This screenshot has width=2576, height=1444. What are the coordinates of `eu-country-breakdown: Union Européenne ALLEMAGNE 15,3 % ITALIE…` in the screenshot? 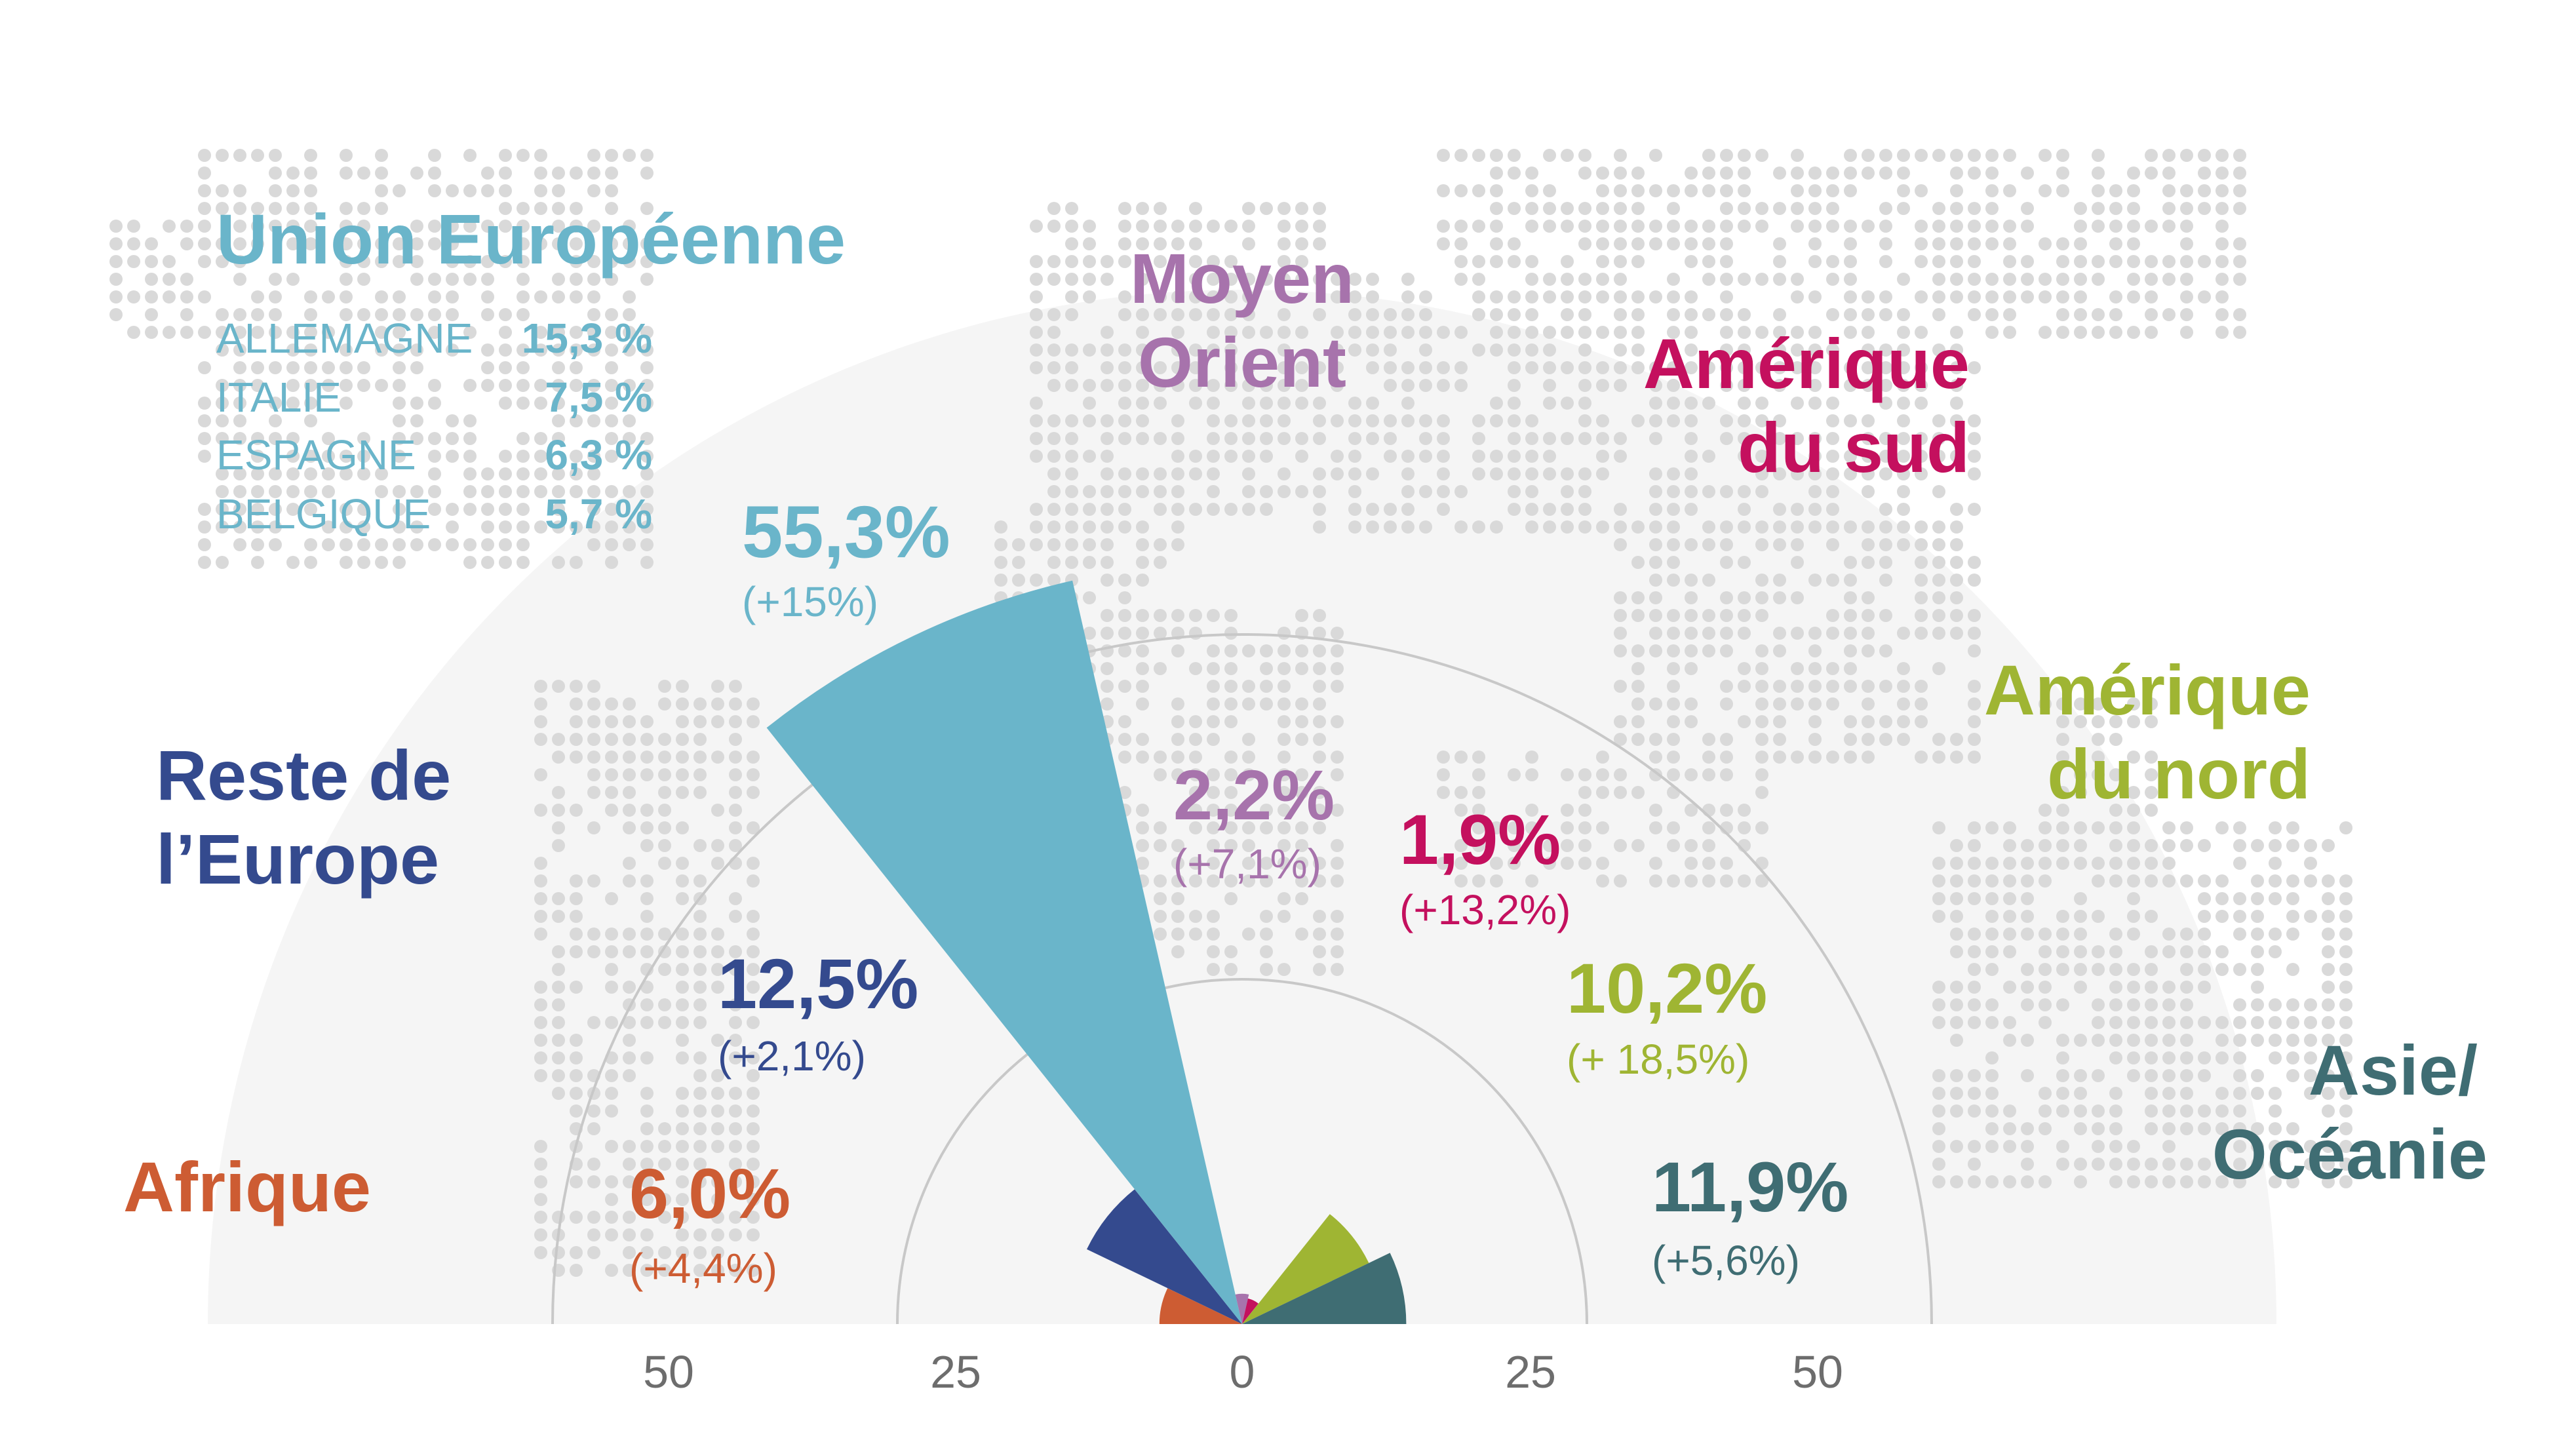 It's located at (531, 368).